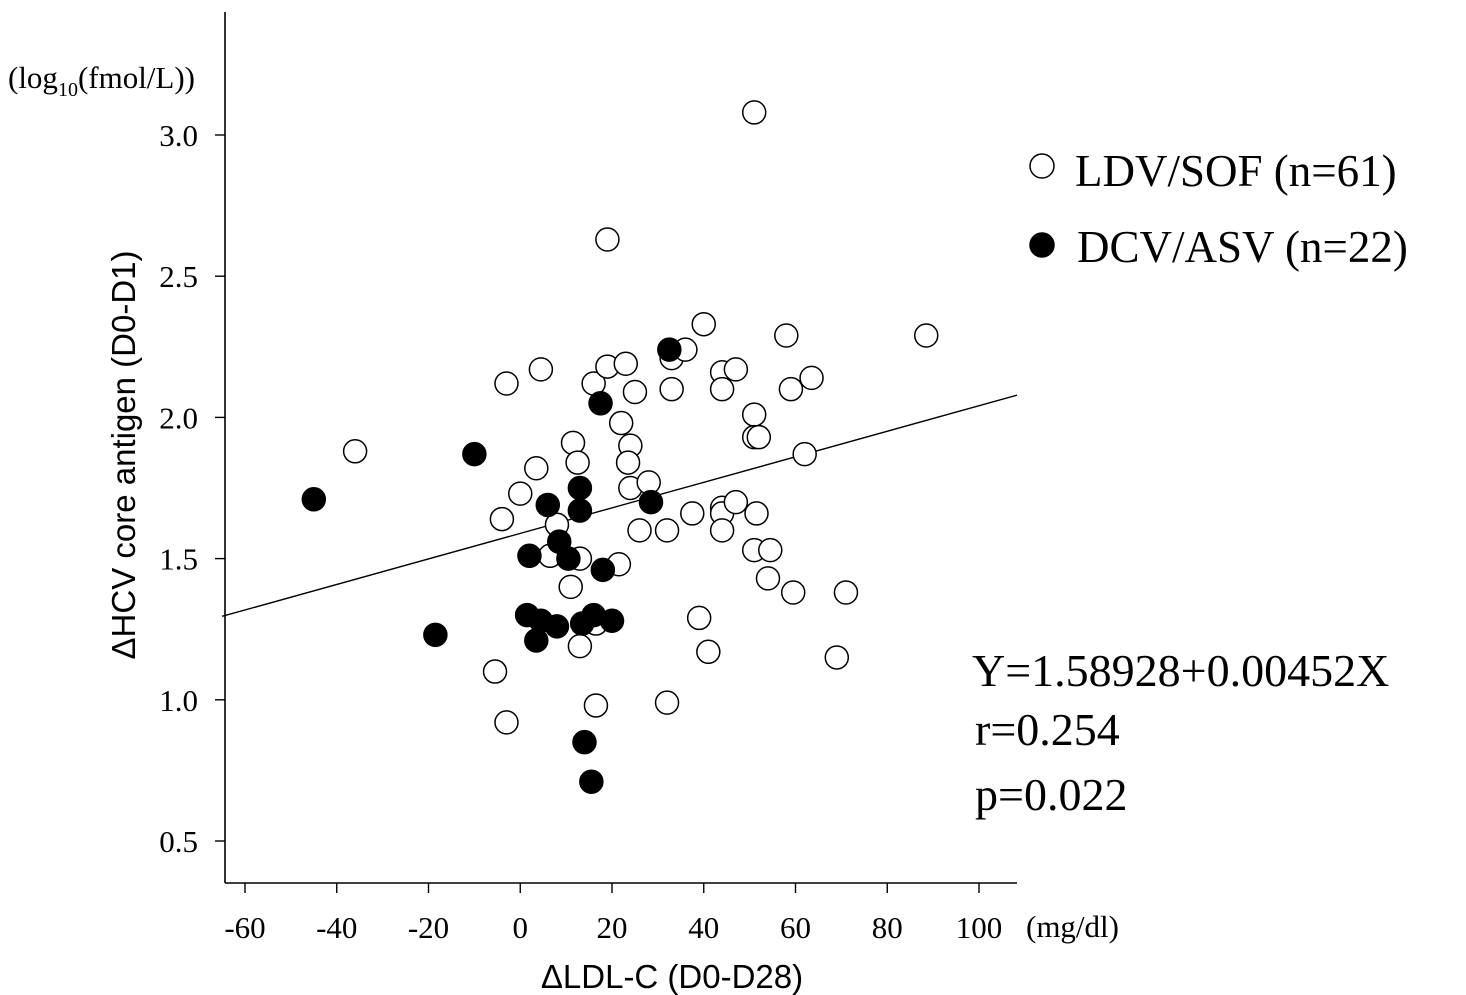 This screenshot has height=995, width=1466. I want to click on legend-label-dcv-asv: DCV/ASV (n=22), so click(1242, 247).